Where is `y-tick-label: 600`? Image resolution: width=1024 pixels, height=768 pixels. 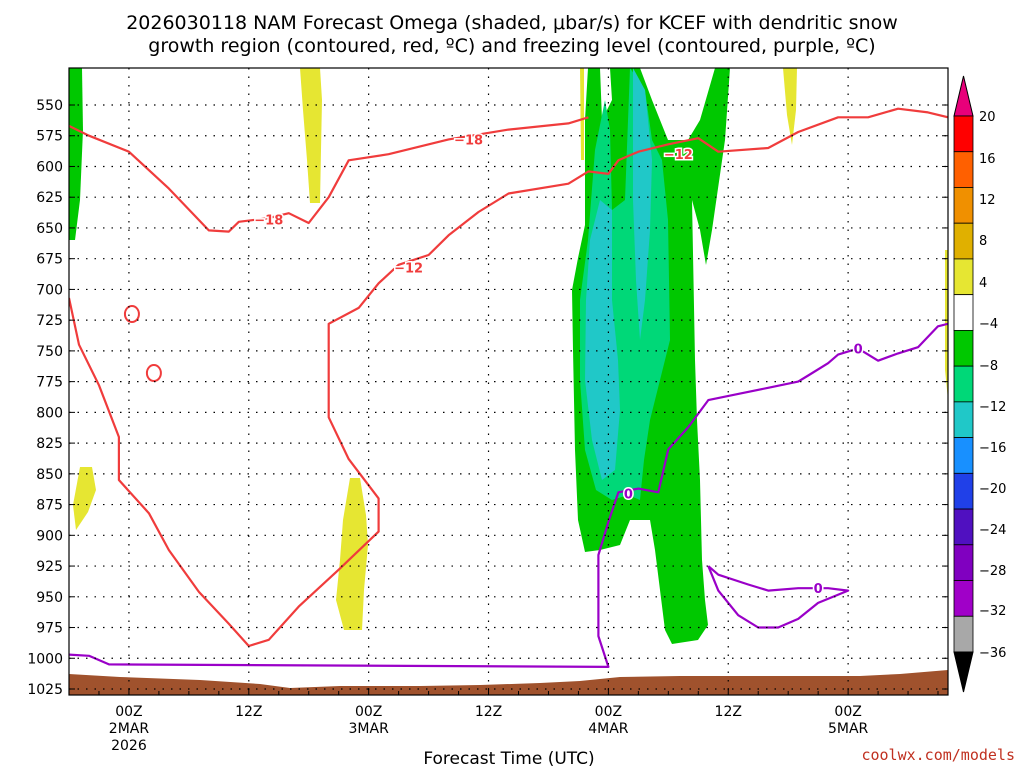
y-tick-label: 600 is located at coordinates (49, 167).